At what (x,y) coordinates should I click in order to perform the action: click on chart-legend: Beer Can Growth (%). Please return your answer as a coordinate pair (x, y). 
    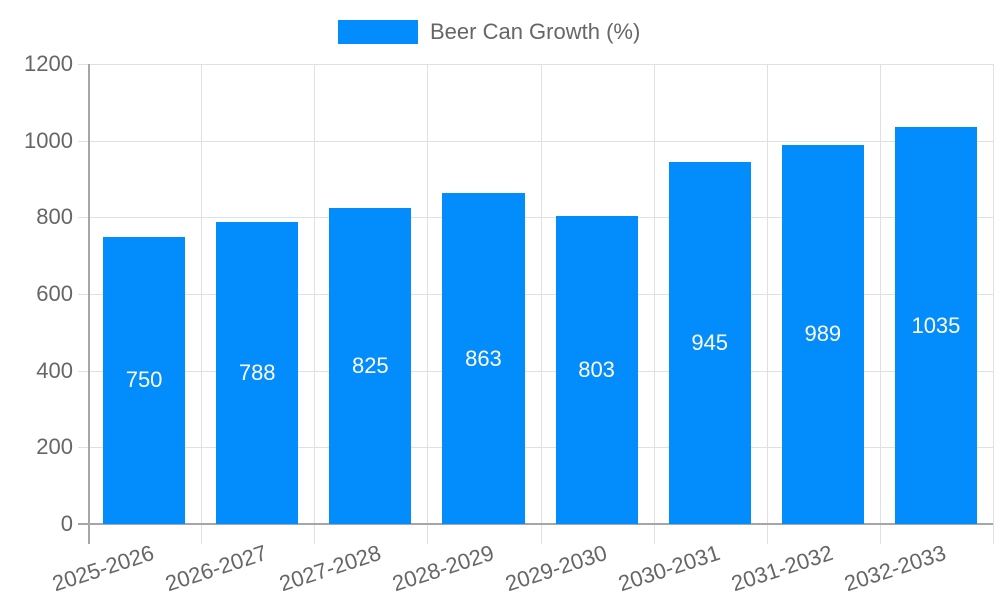
    Looking at the image, I should click on (489, 32).